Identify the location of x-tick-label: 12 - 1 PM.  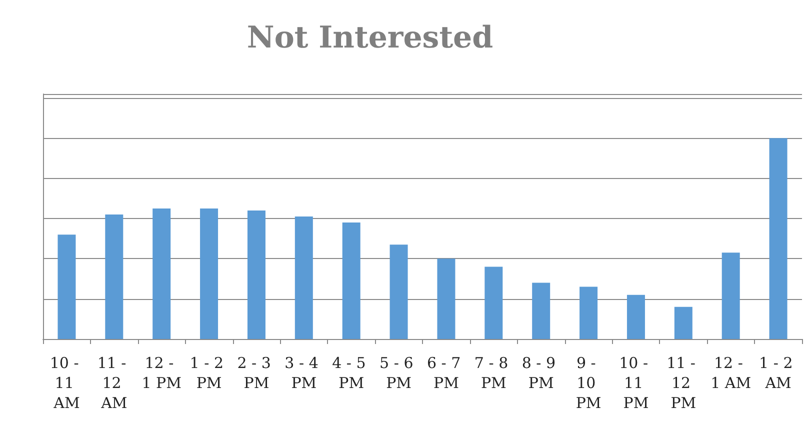
(162, 373).